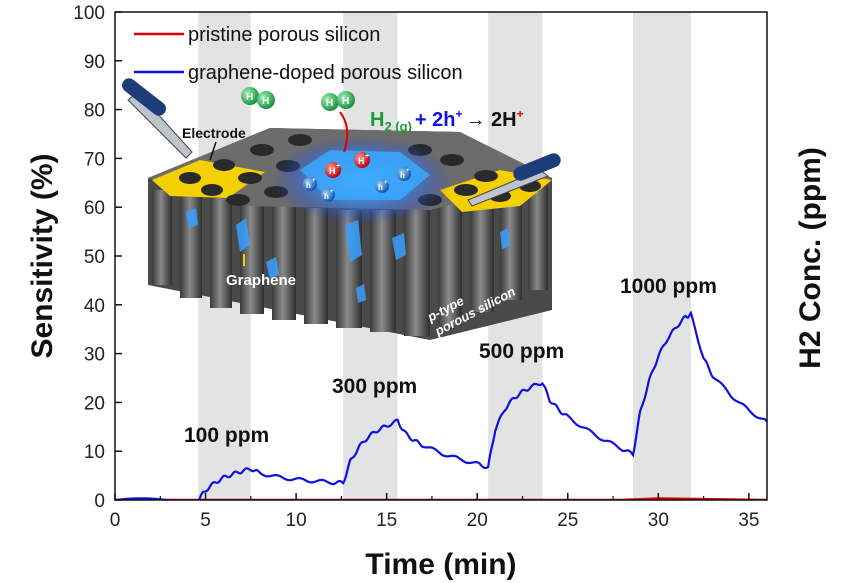  Describe the element at coordinates (810, 258) in the screenshot. I see `y-axis-right-title: H2 Conc. (ppm)` at that location.